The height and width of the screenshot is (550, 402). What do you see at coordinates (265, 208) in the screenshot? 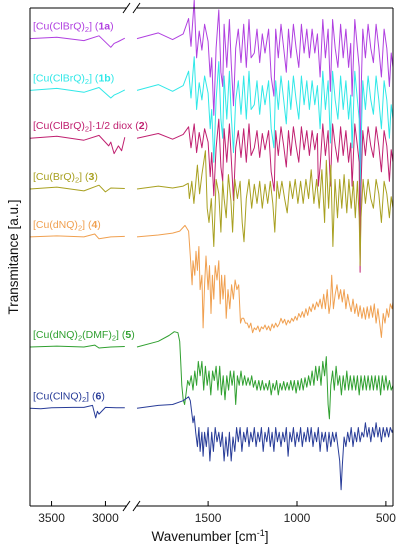
I see `series-line-4-low` at bounding box center [265, 208].